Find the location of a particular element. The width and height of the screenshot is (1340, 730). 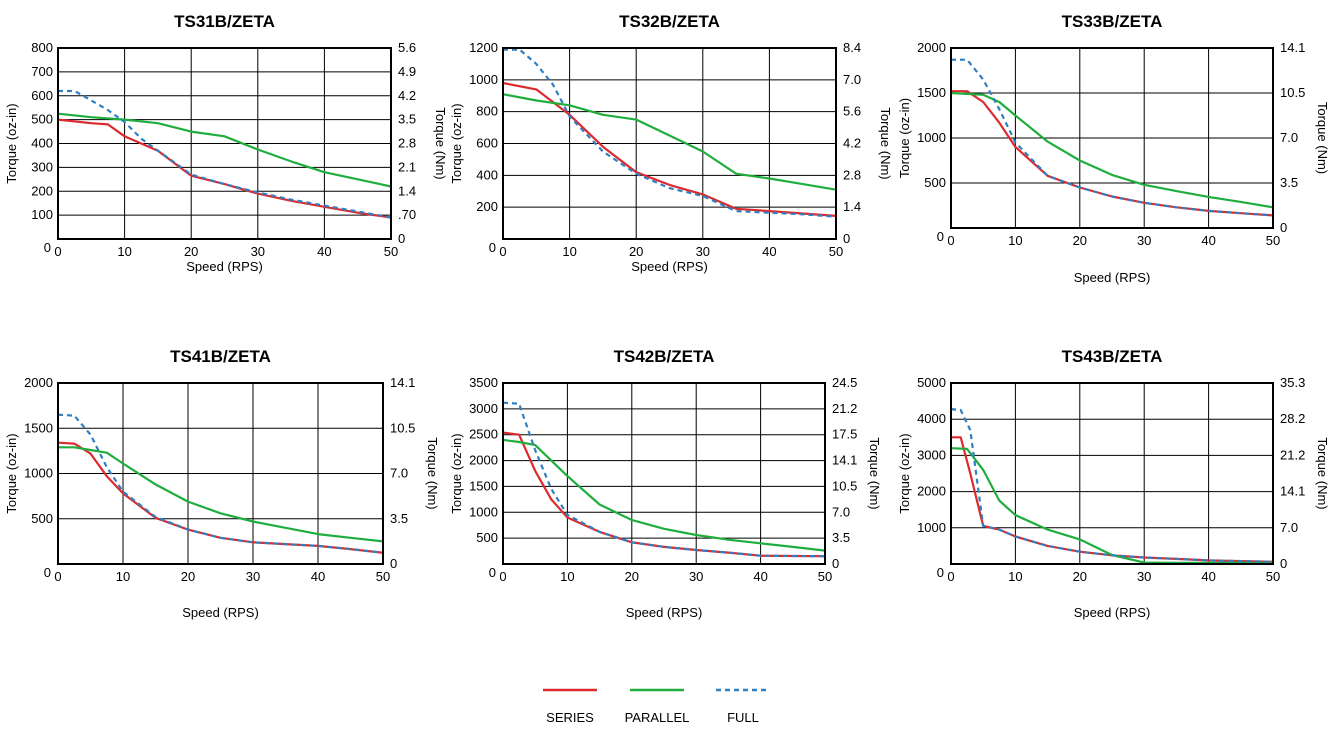

y2-tick-label: 21.2 is located at coordinates (1292, 454).